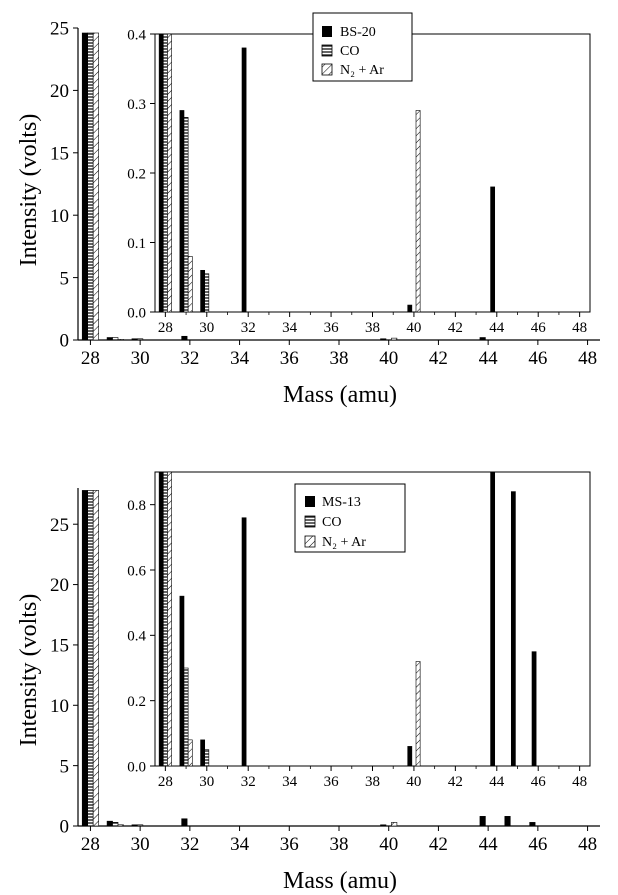  I want to click on chart-top-legend: BS-20 CO N₂ + Ar, so click(362, 47).